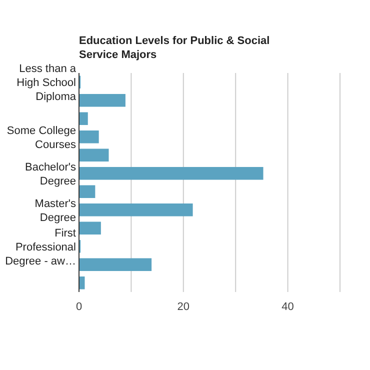  What do you see at coordinates (46, 83) in the screenshot?
I see `y-tick-label: Less than a High School Diploma` at bounding box center [46, 83].